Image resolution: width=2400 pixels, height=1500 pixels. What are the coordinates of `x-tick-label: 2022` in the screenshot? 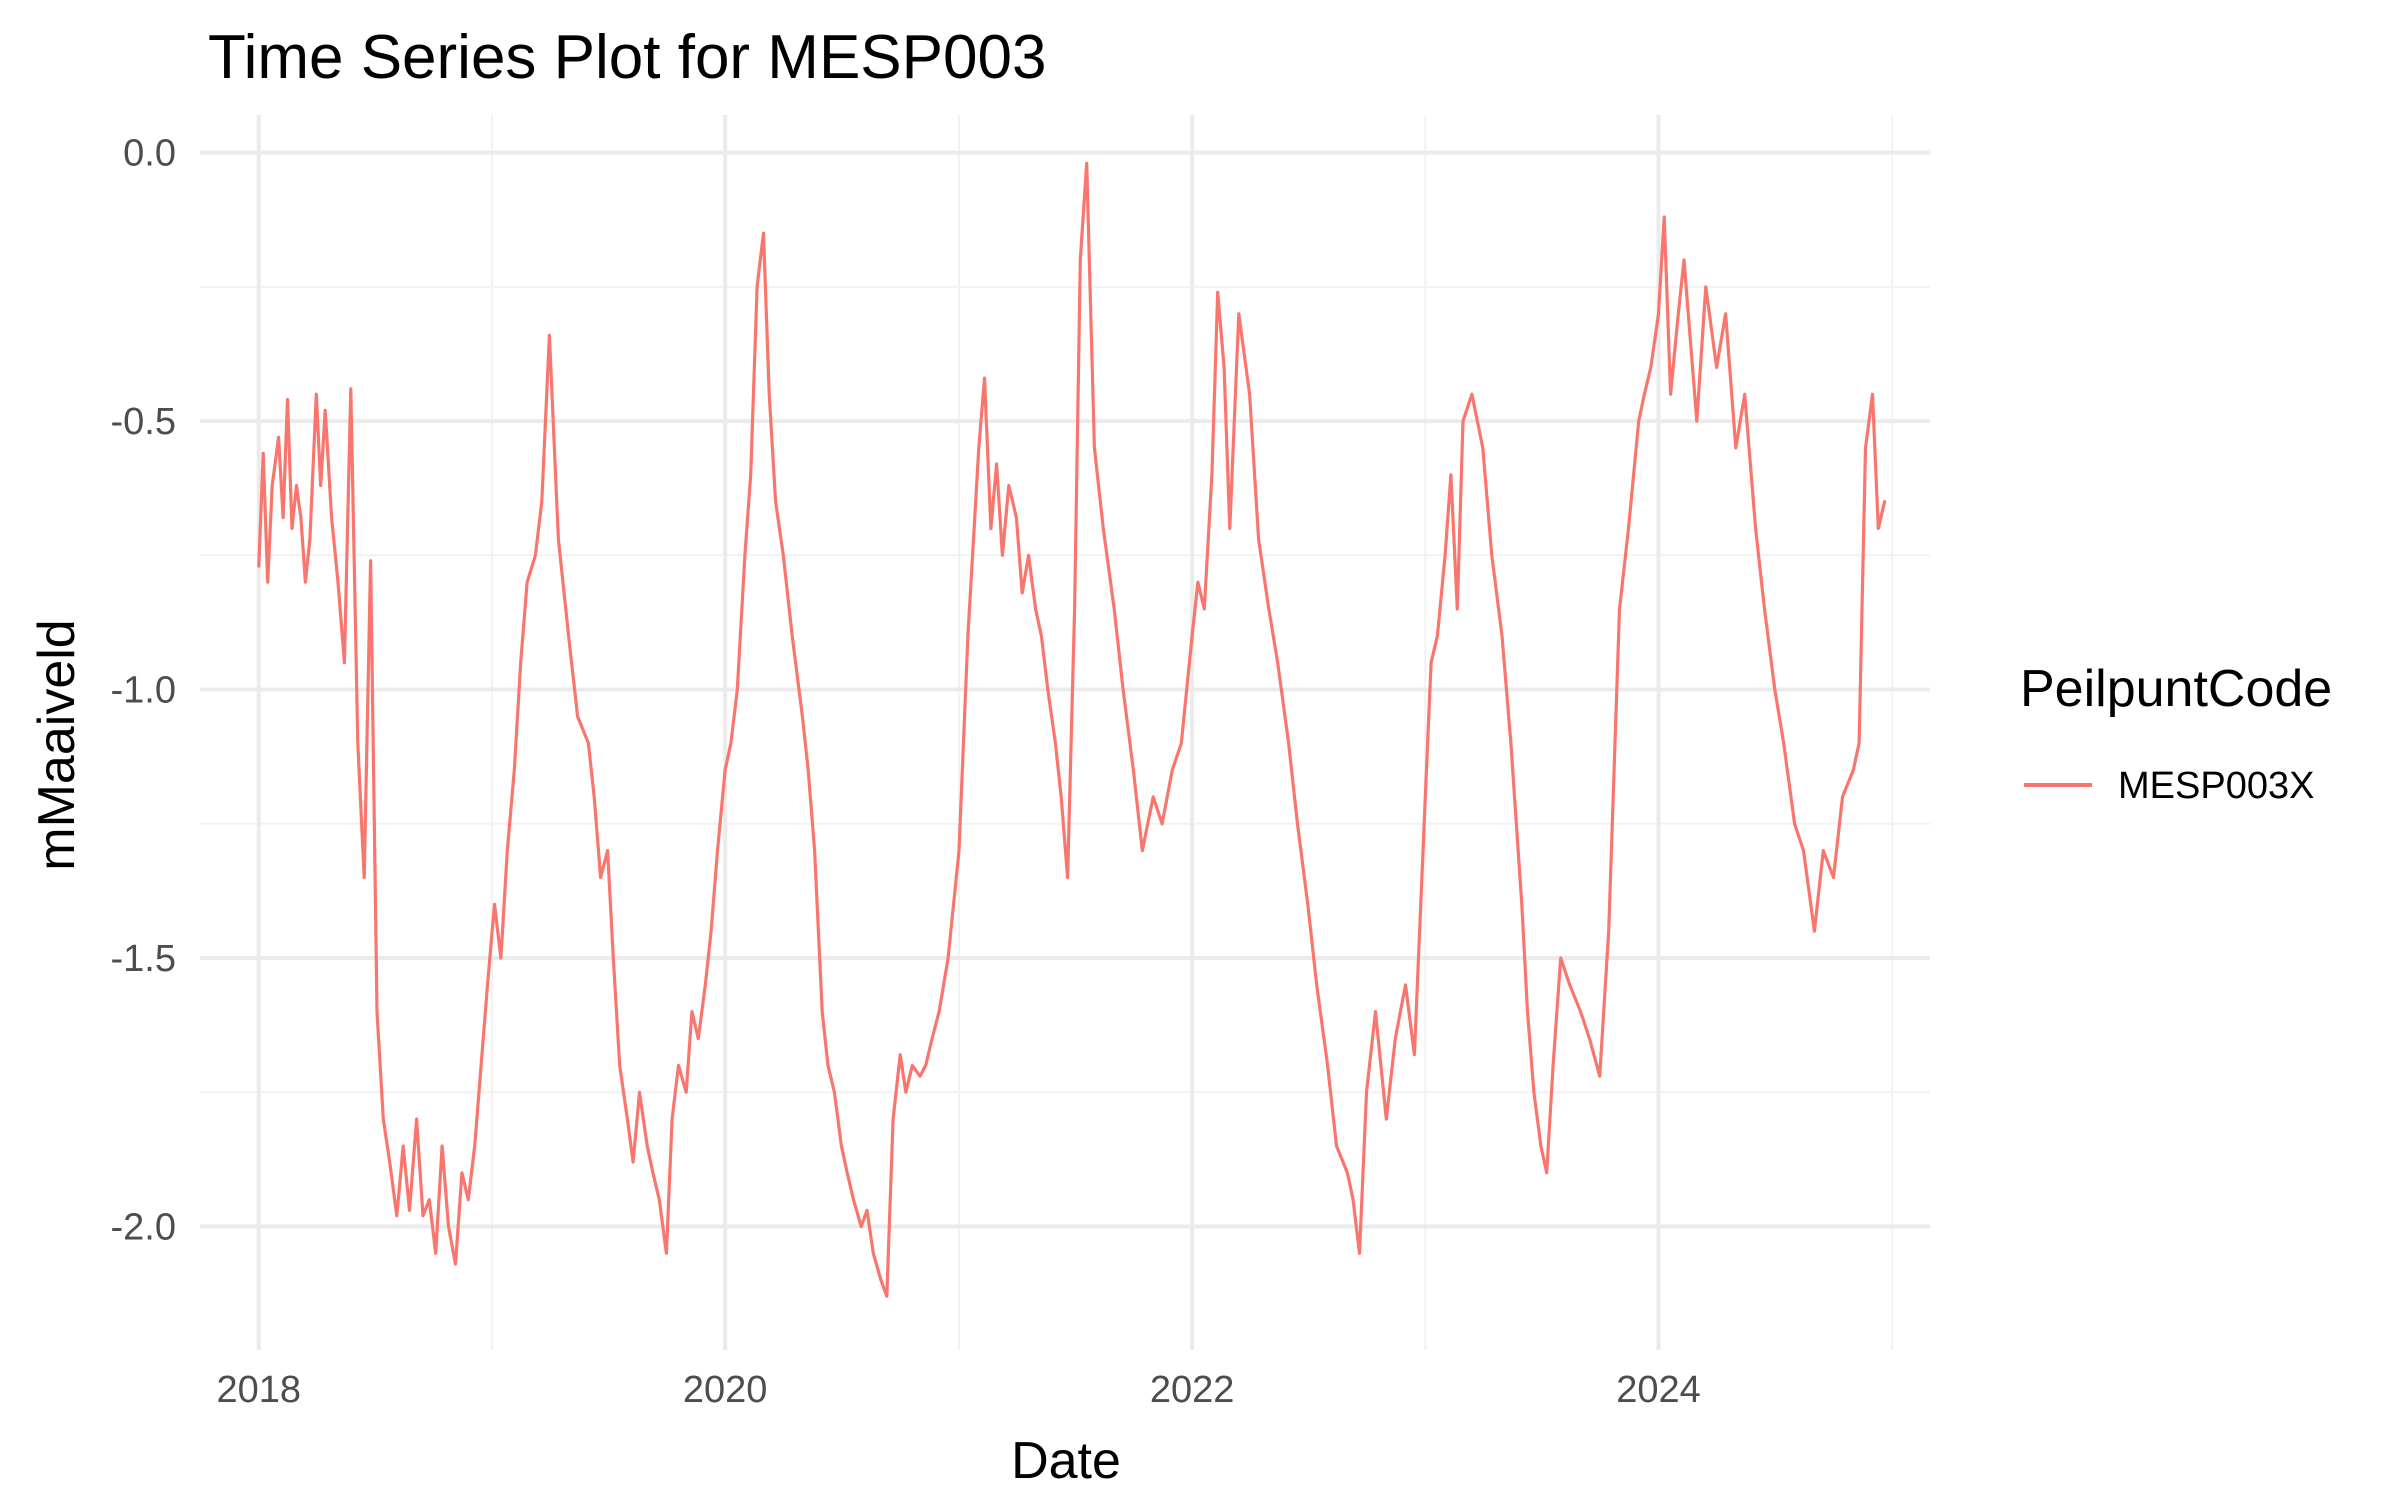 It's located at (1192, 1390).